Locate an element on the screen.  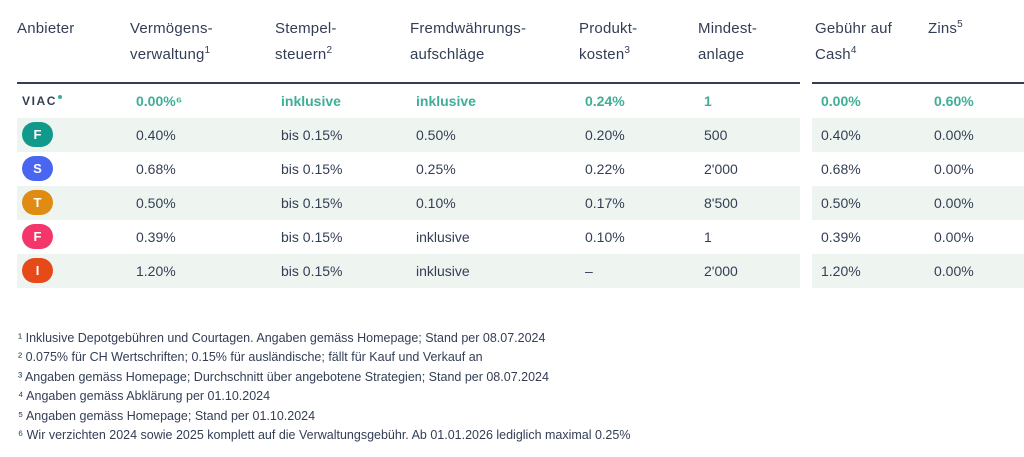
viac-logo-dot is located at coordinates (60, 96).